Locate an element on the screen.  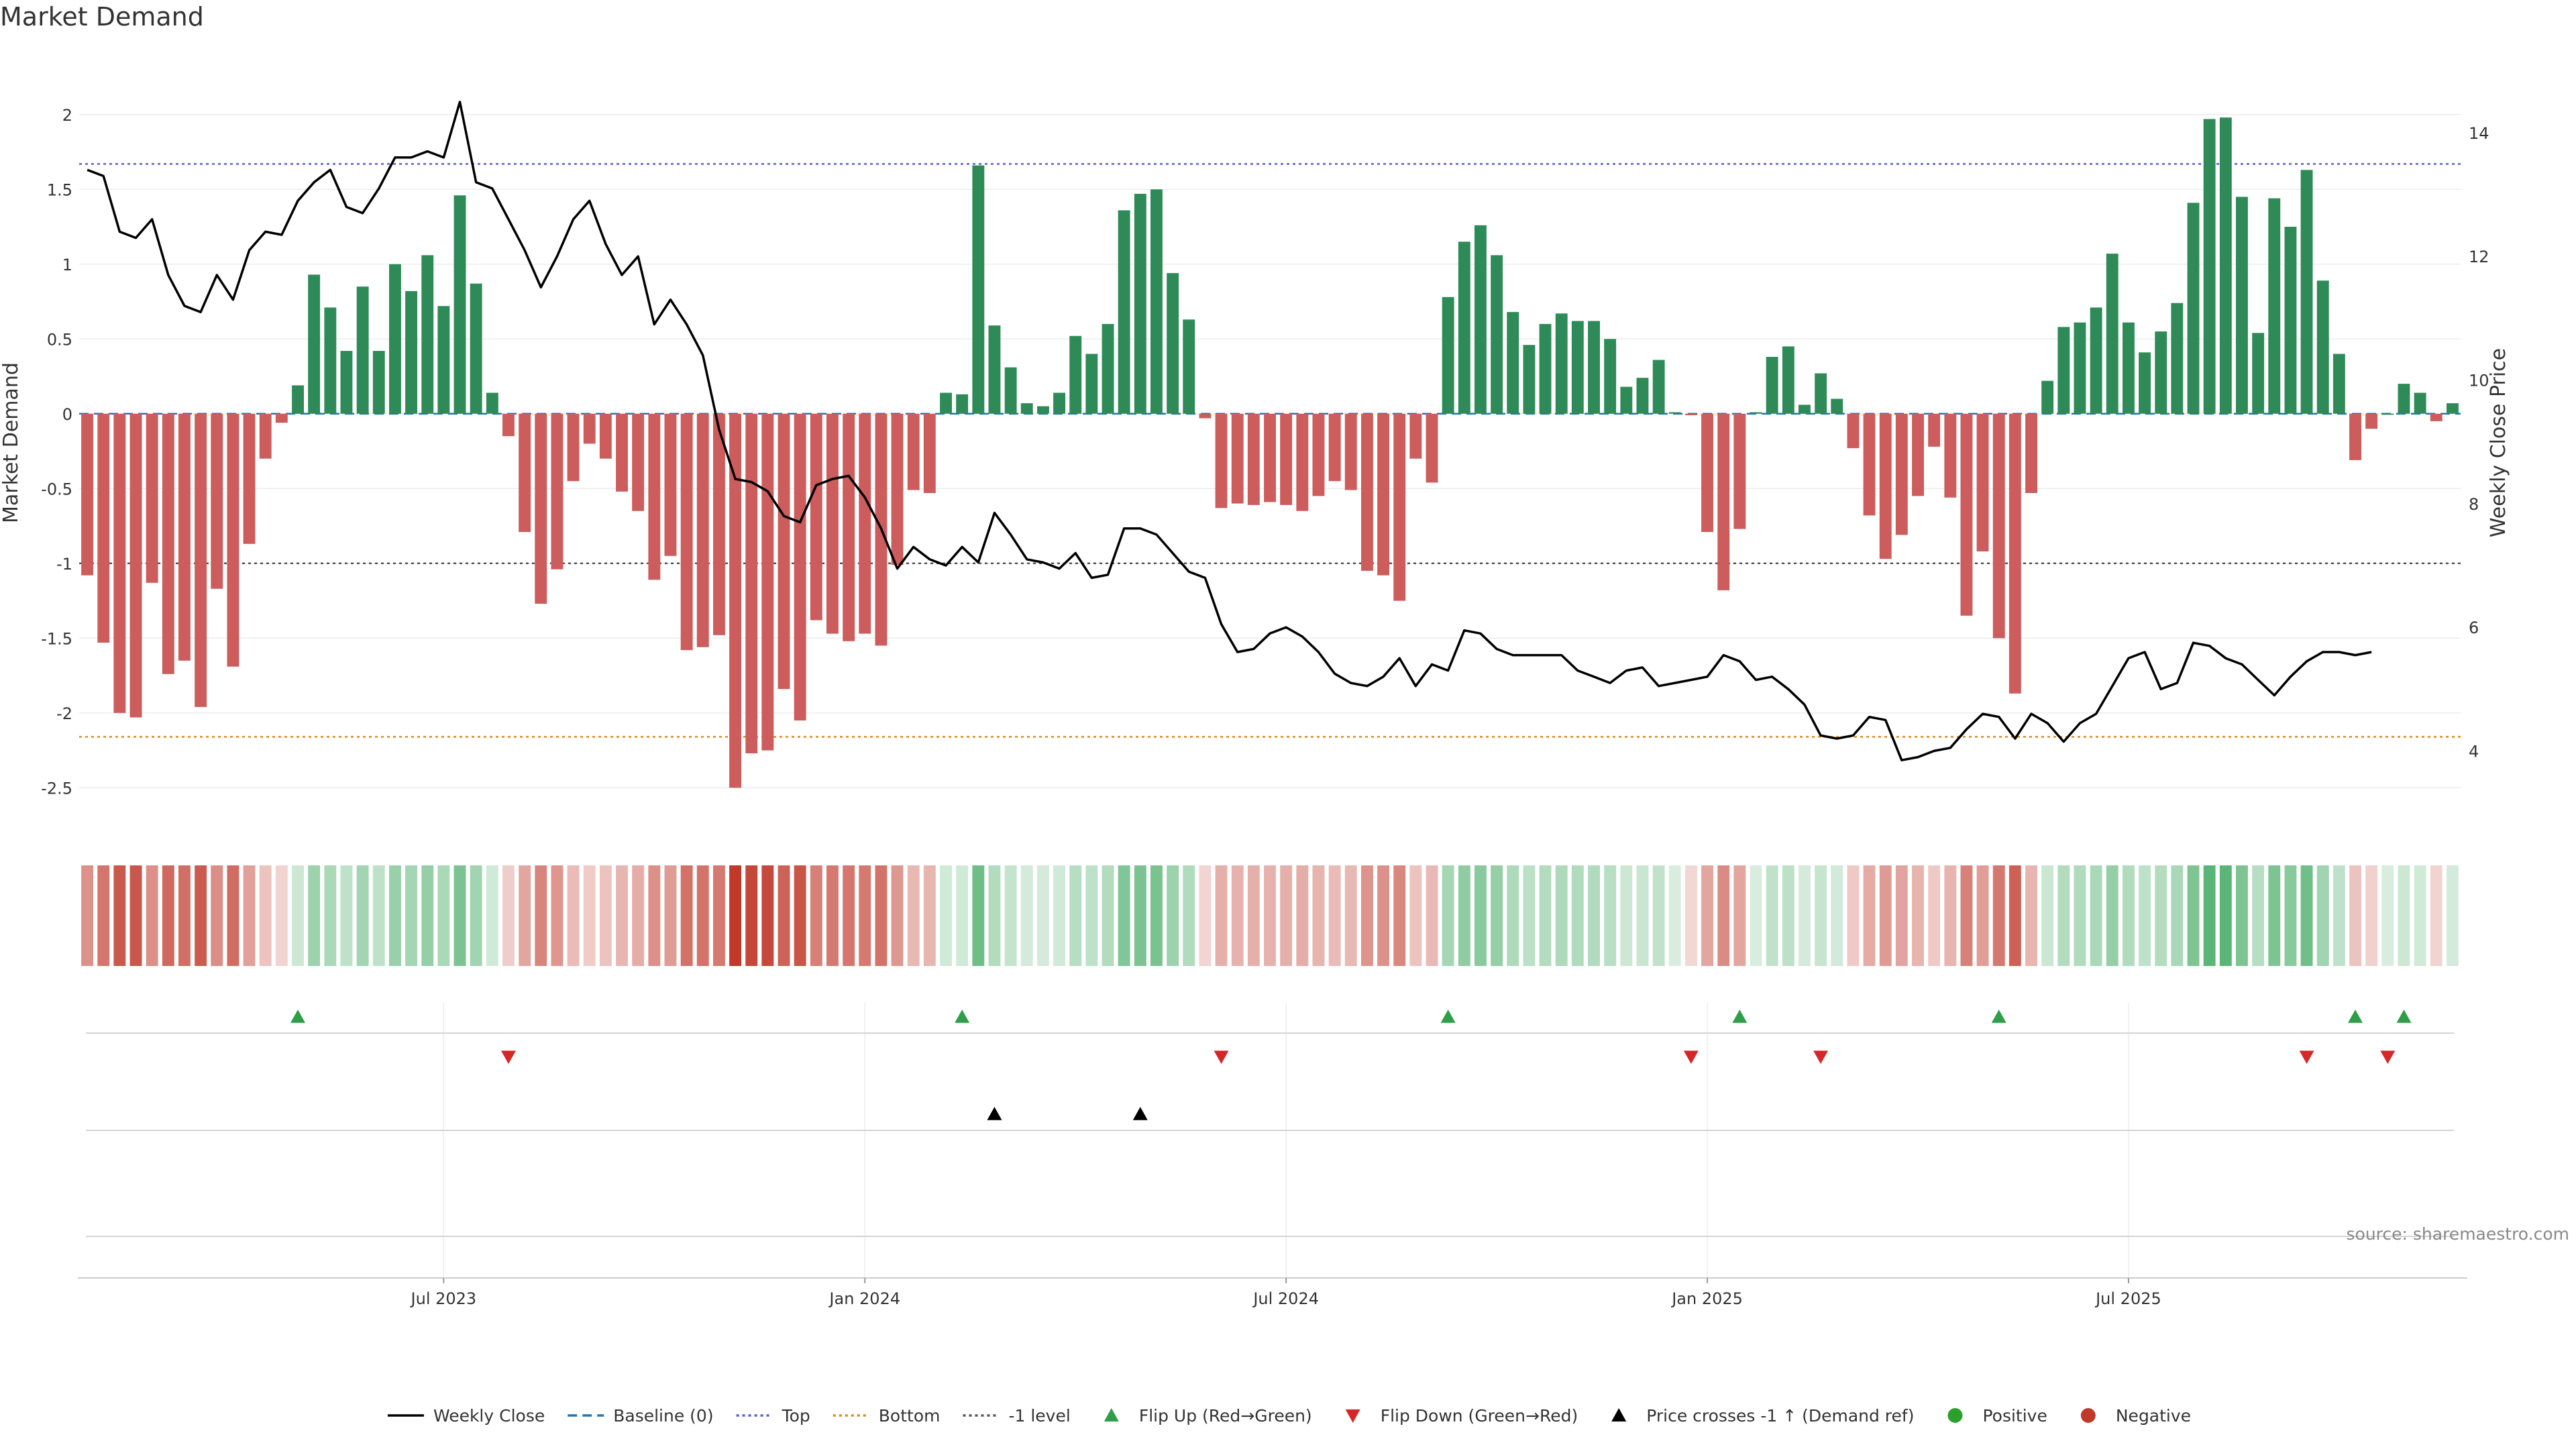
right-tick-label: 14 is located at coordinates (2479, 133).